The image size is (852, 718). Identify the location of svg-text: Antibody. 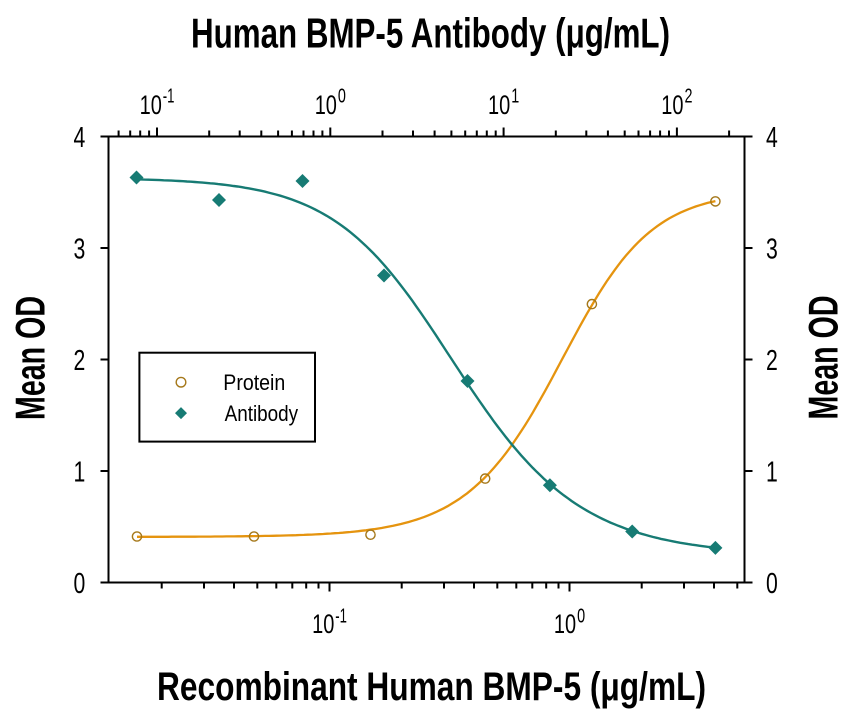
(262, 413).